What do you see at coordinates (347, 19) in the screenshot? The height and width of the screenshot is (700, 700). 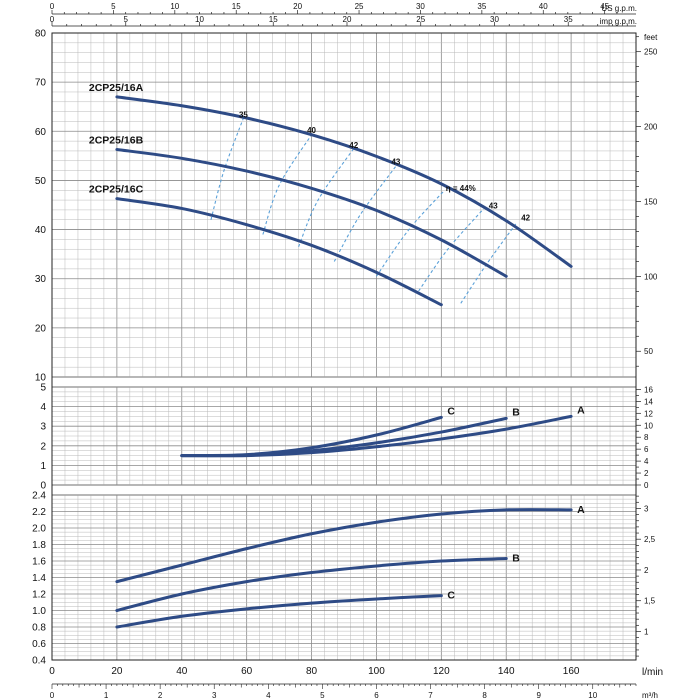 I see `imp-gpm-tick-label: 20` at bounding box center [347, 19].